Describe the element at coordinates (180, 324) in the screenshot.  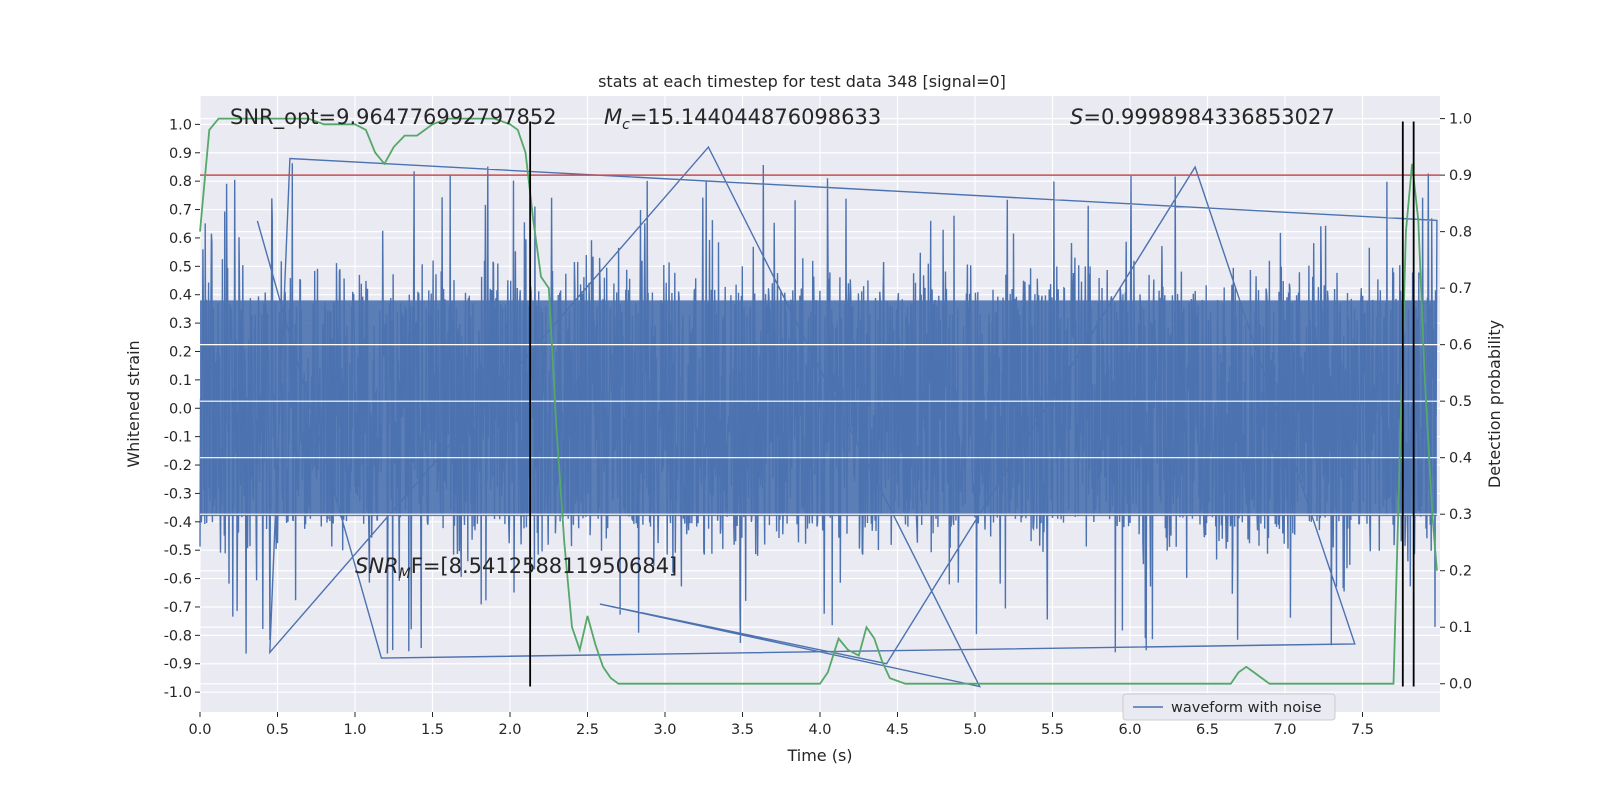
I see `y-tick-label: 0.3` at that location.